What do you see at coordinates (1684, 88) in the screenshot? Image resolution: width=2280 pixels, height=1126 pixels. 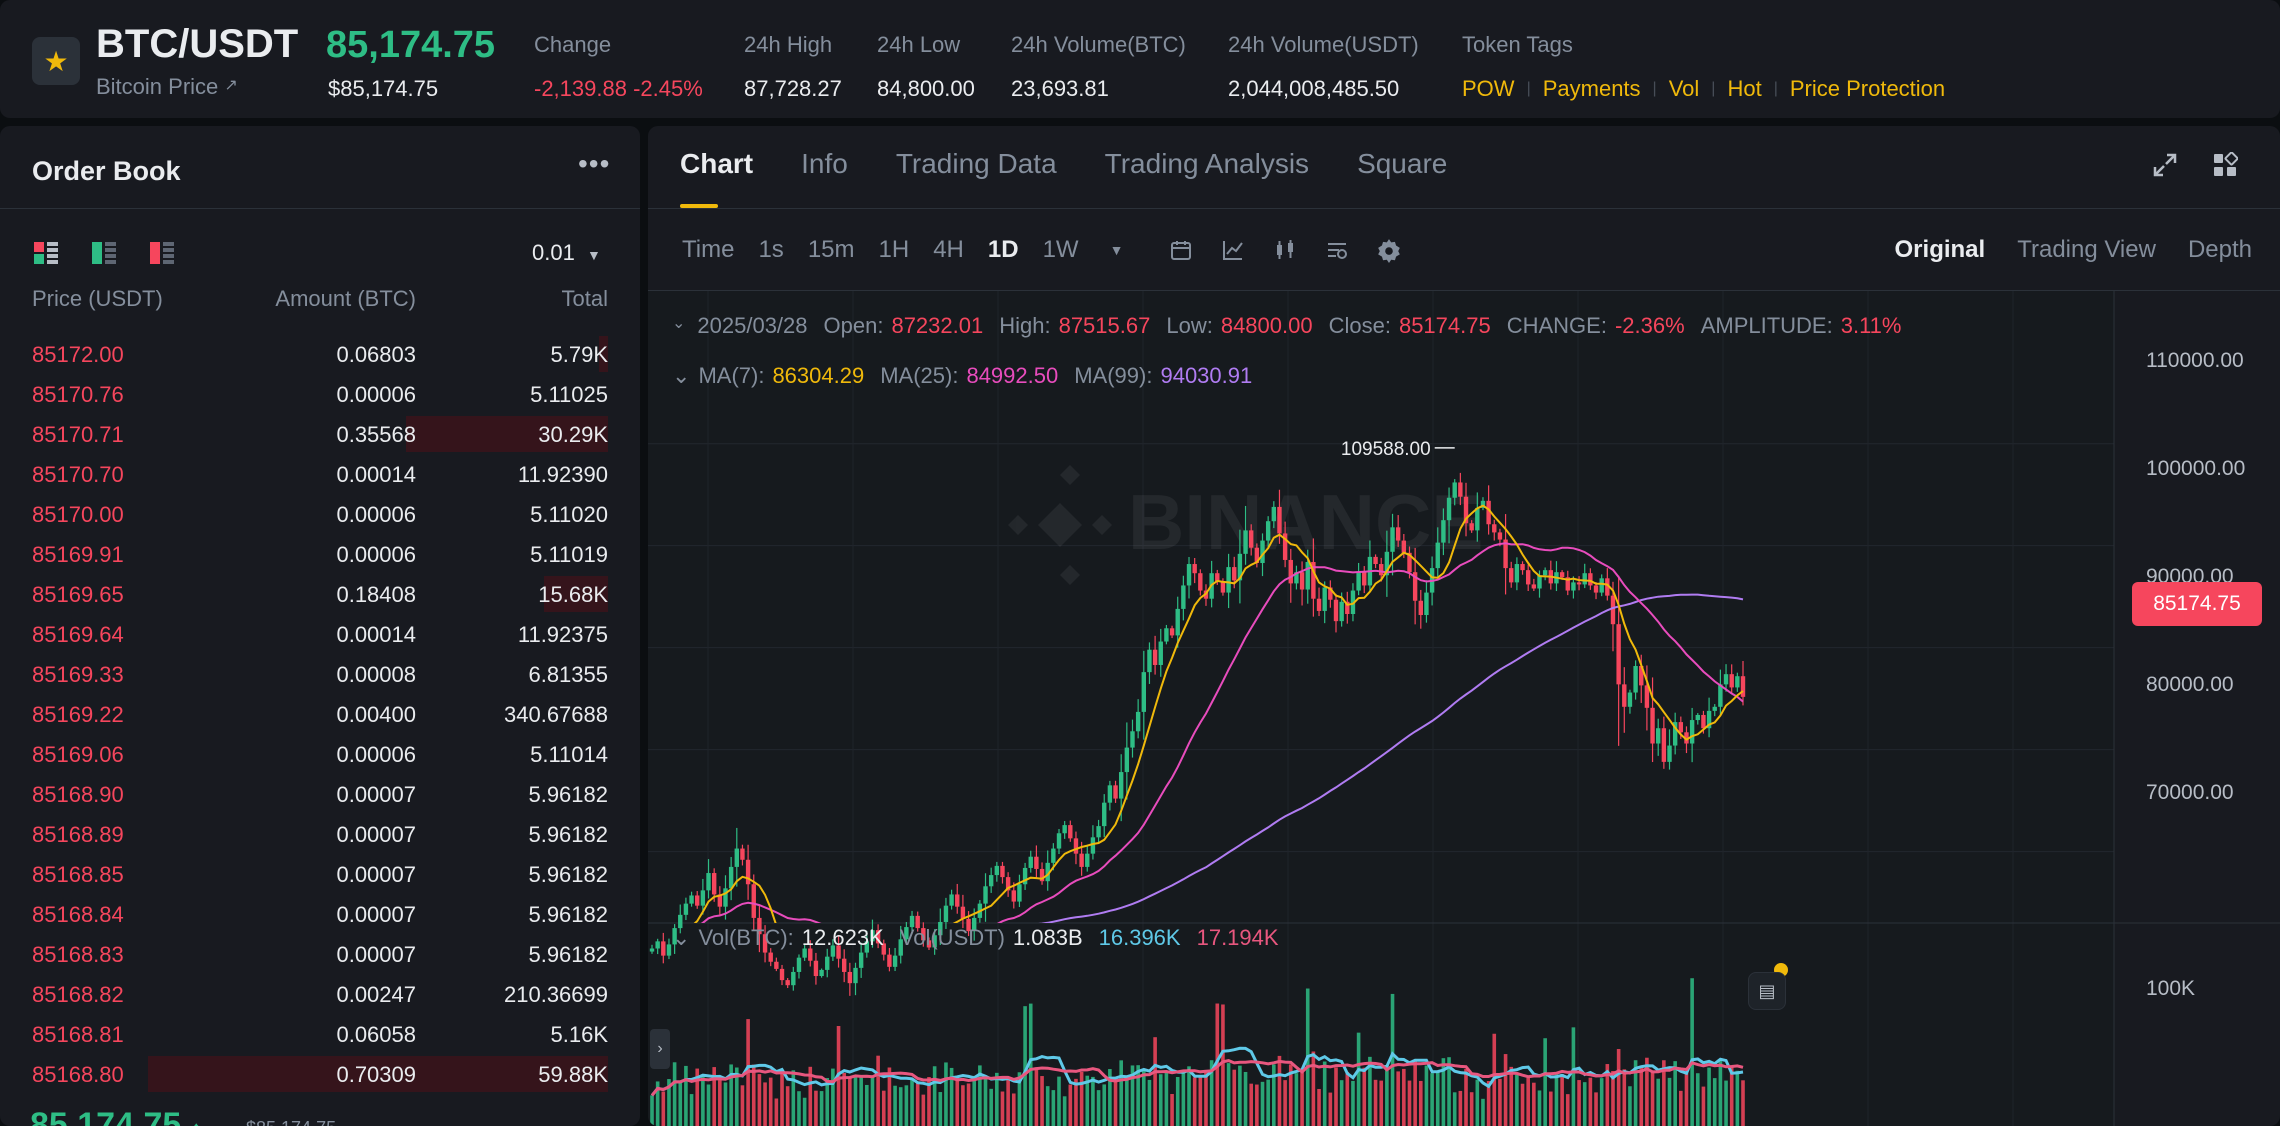 I see `tag-vol: Vol` at bounding box center [1684, 88].